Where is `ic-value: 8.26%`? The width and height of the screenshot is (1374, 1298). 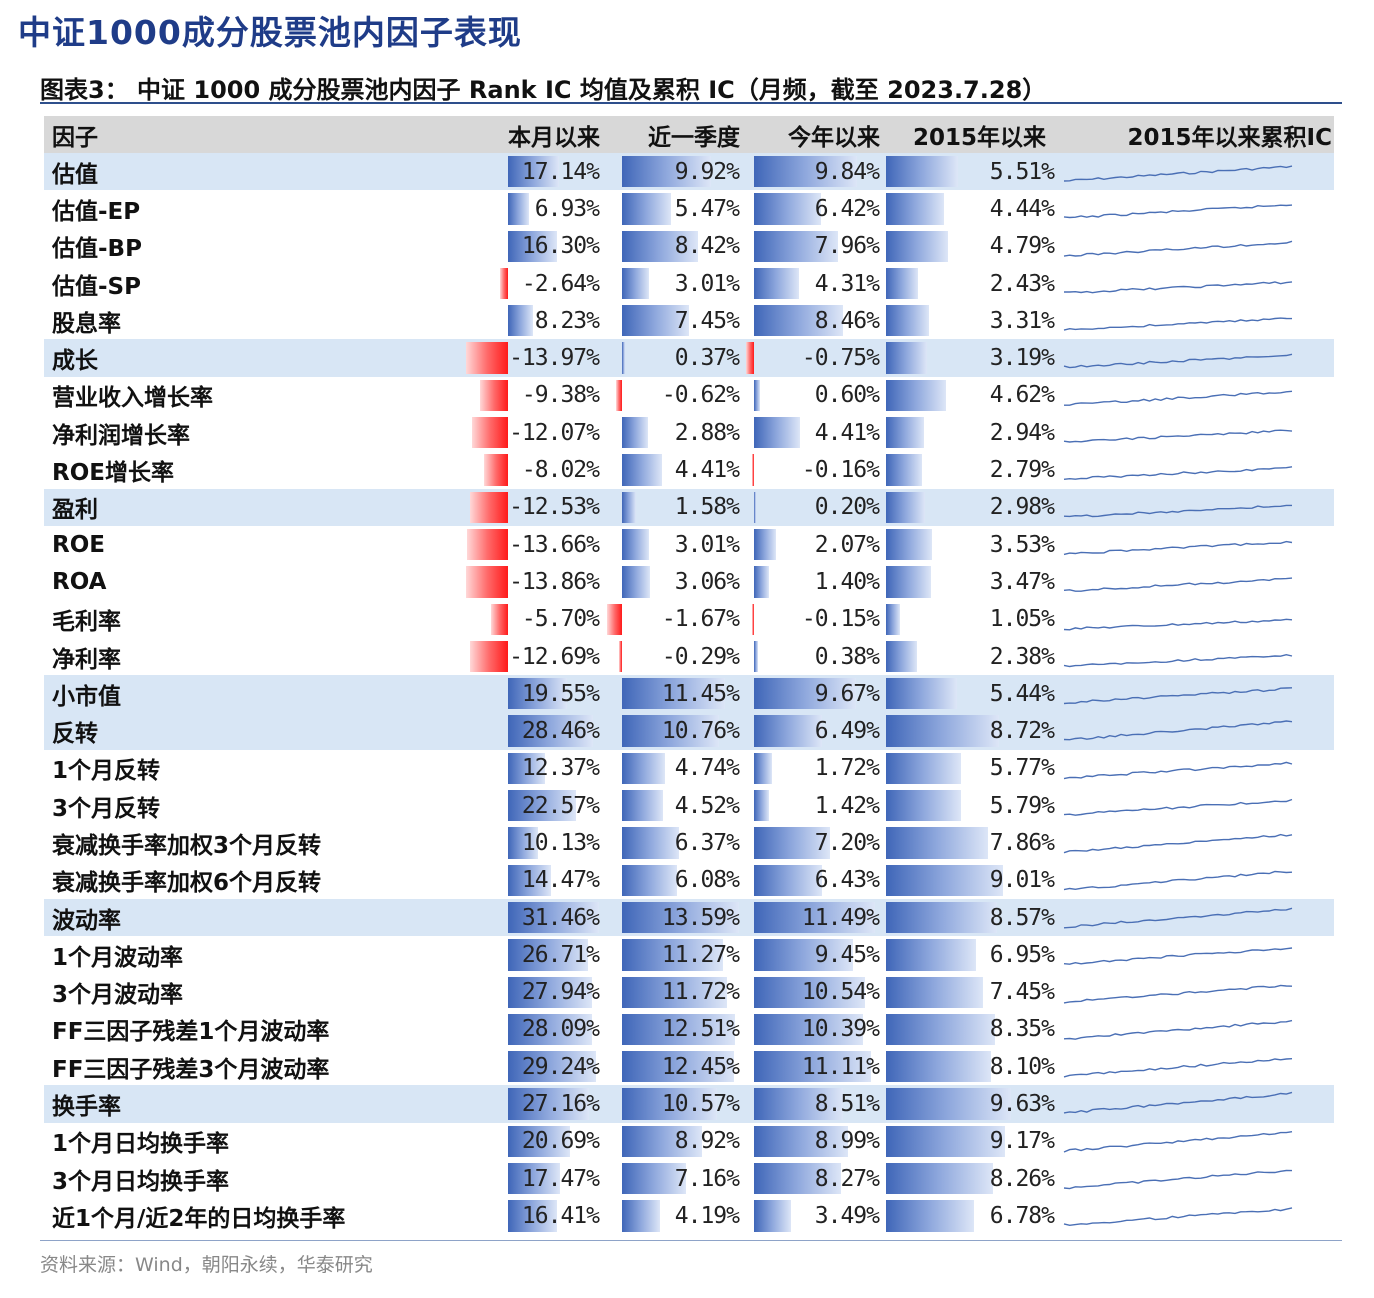
ic-value: 8.26% is located at coordinates (1022, 1178).